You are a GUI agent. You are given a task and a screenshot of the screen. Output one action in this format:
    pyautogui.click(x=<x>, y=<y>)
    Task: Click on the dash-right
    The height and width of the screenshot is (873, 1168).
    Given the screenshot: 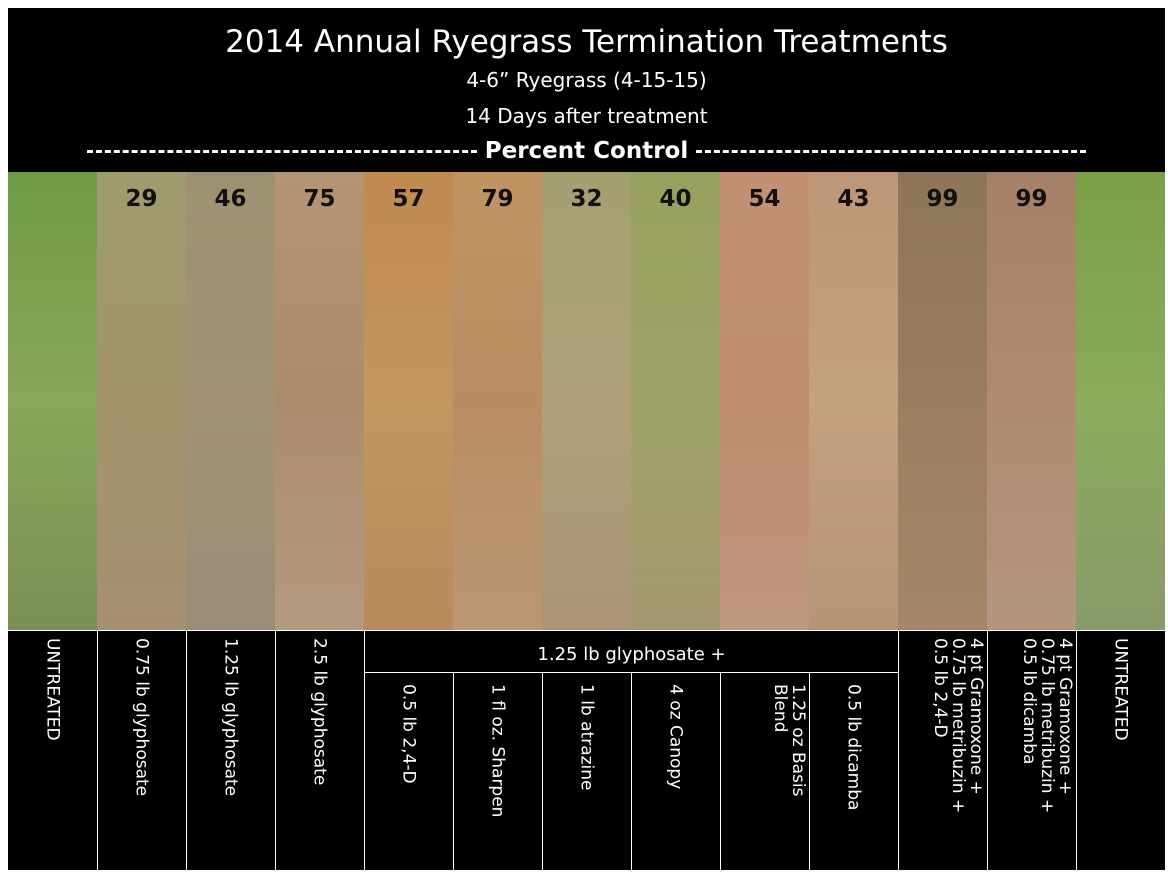 What is the action you would take?
    pyautogui.click(x=891, y=151)
    